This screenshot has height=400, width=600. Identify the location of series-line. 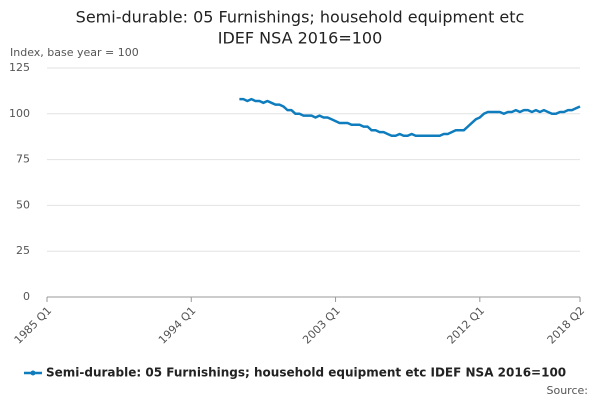
(410, 117).